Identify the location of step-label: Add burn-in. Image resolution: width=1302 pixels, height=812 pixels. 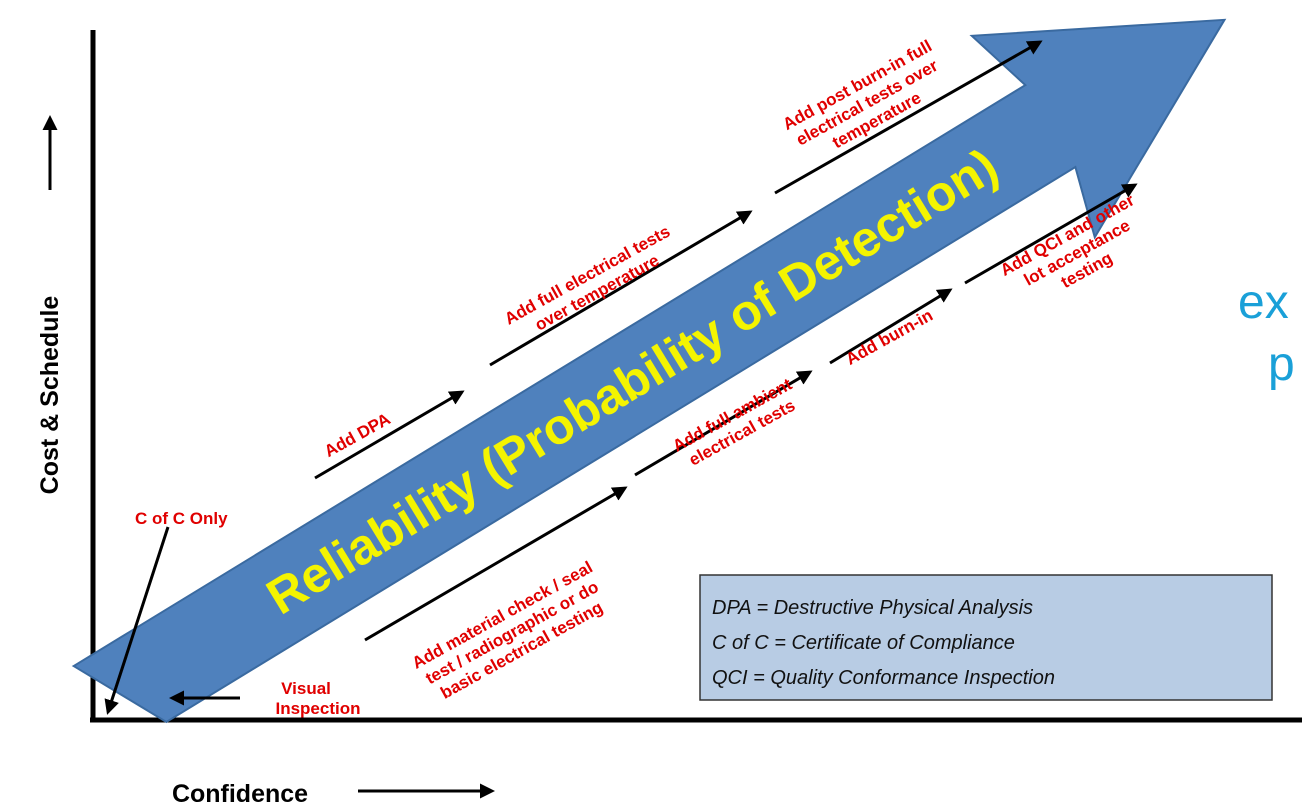
(889, 337).